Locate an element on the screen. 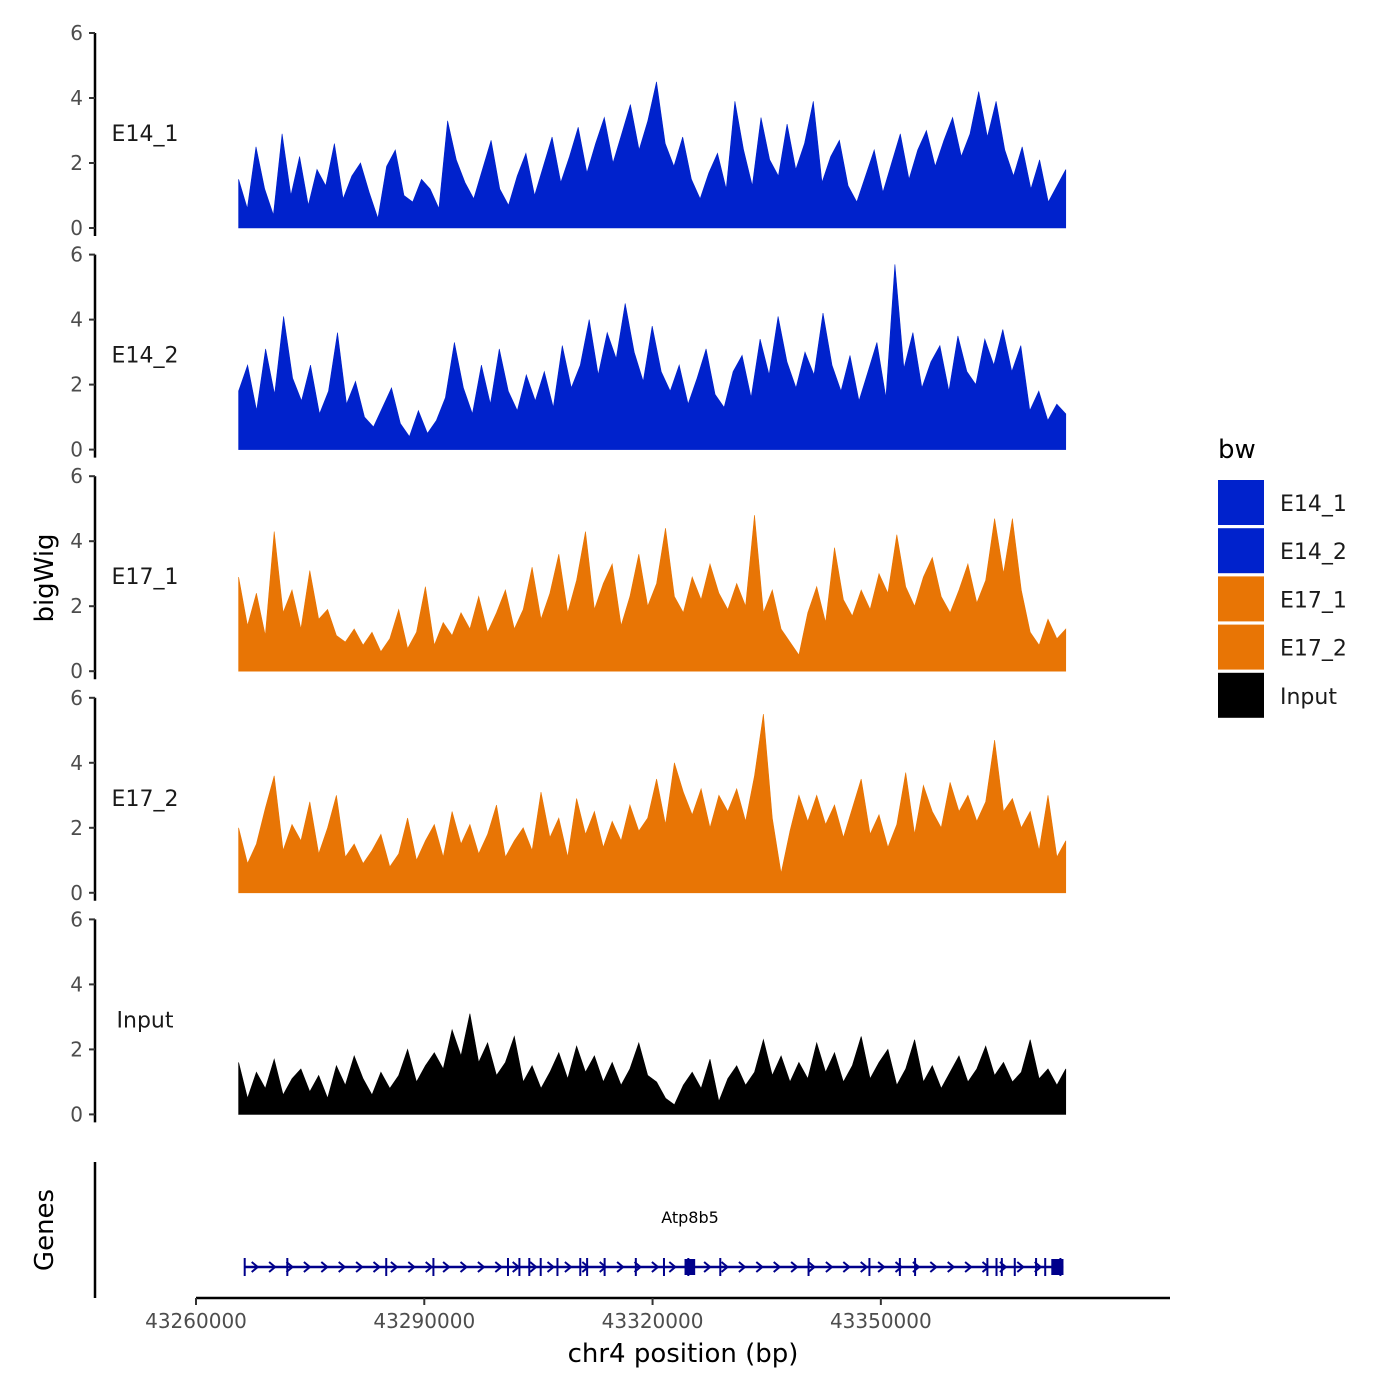 This screenshot has height=1400, width=1400. x-axis-title: chr4 position (bp) is located at coordinates (683, 1354).